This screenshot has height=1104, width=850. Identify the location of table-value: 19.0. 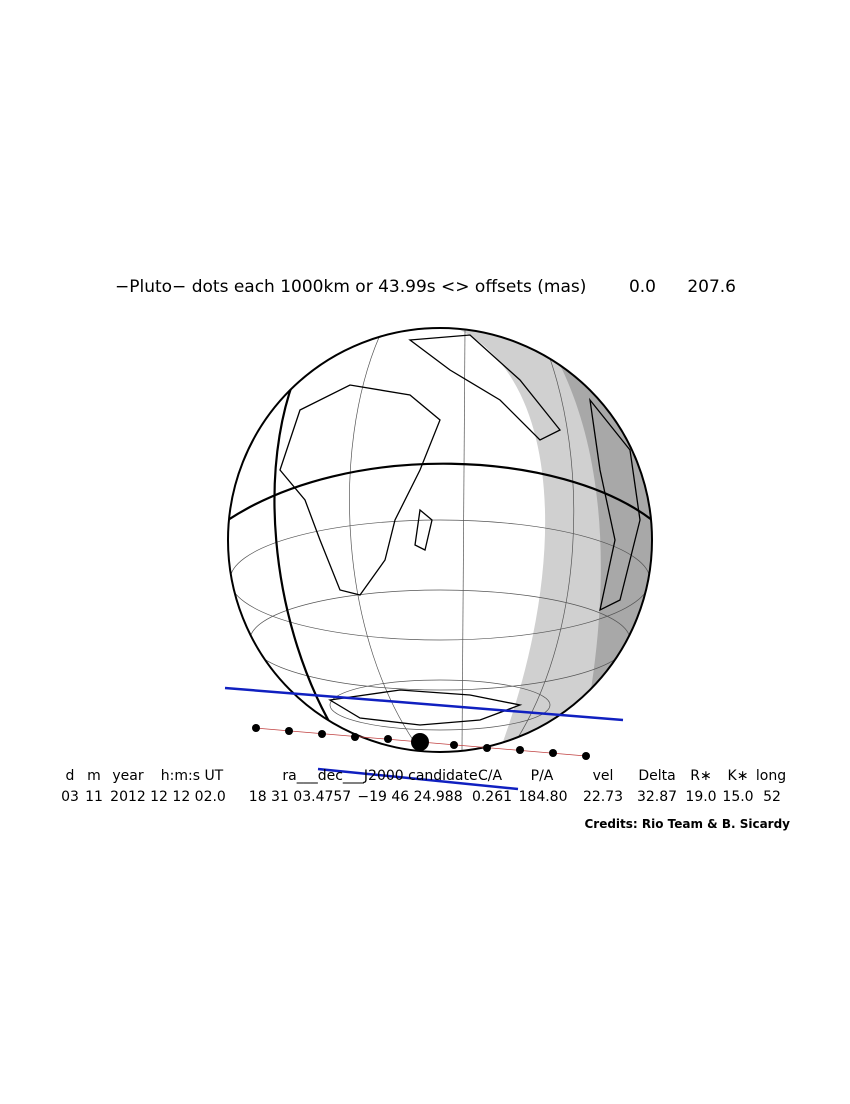
(700, 797).